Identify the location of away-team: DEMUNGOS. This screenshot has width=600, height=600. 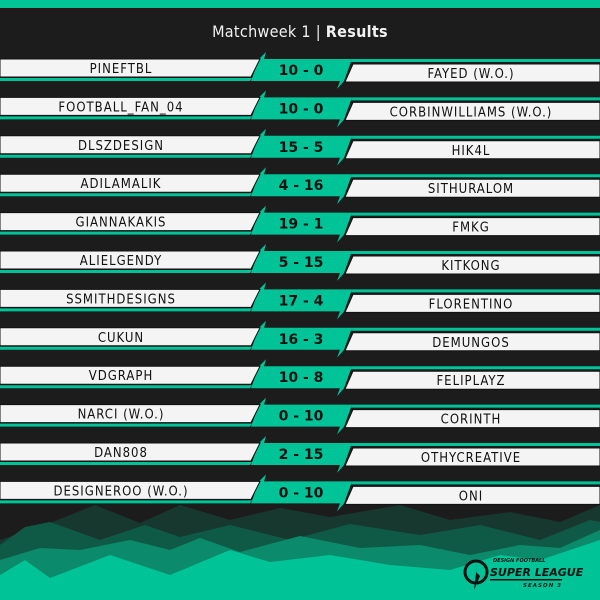
(471, 343).